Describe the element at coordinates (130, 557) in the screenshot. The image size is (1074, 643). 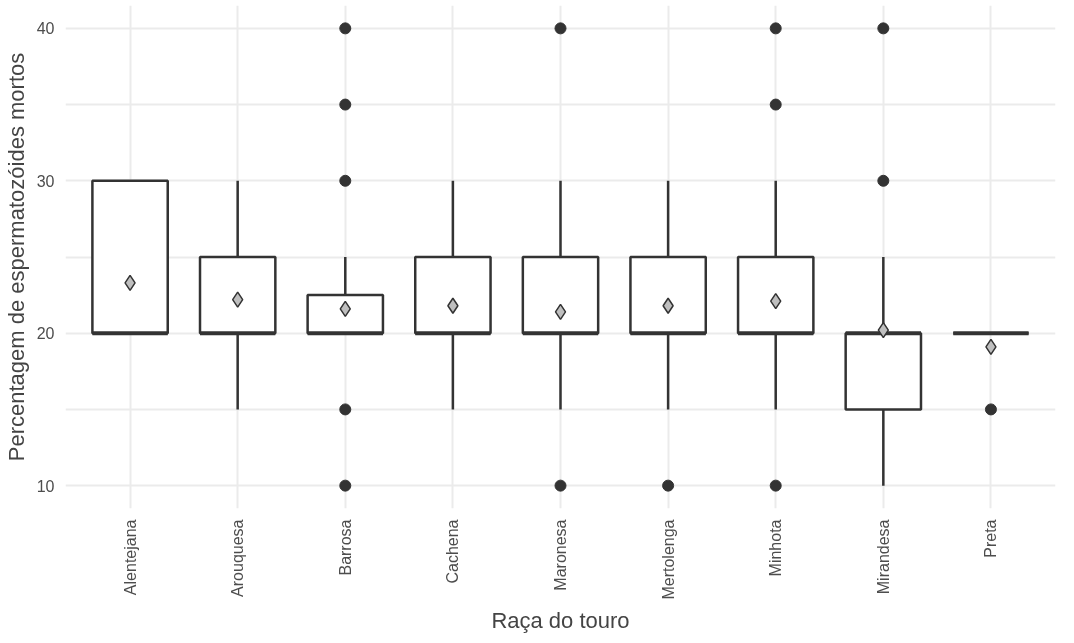
I see `x-tick-label: Alentejana` at that location.